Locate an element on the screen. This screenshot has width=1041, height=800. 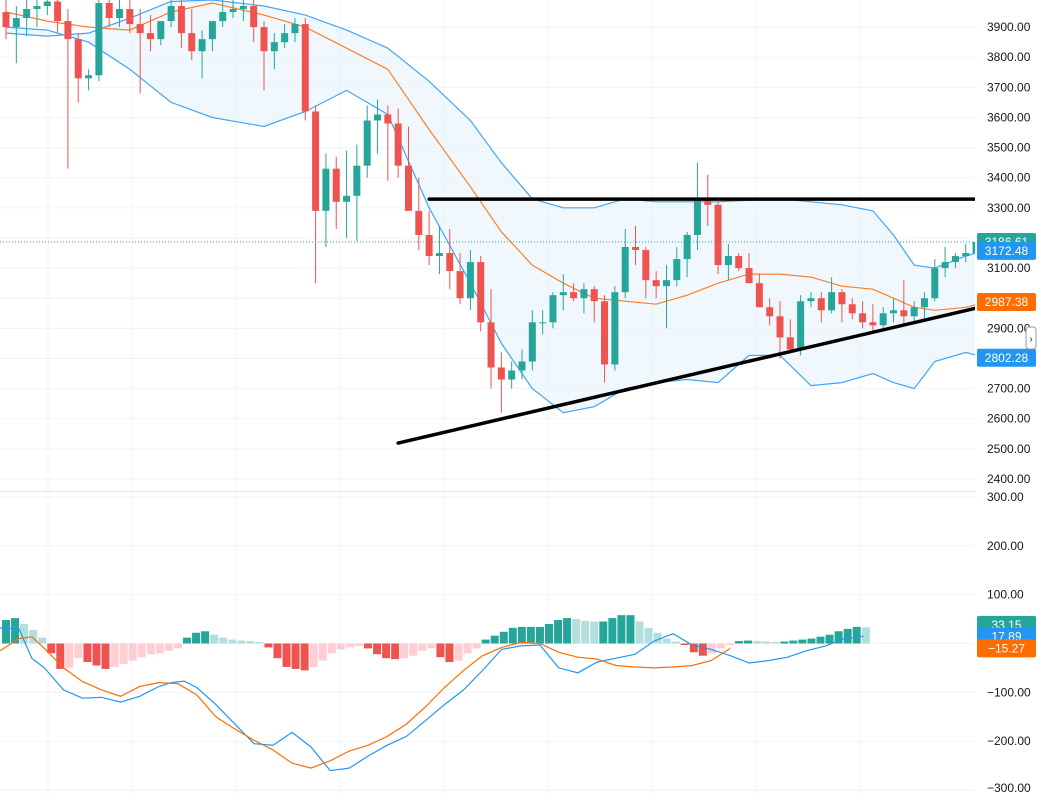
signal-line is located at coordinates (365, 702).